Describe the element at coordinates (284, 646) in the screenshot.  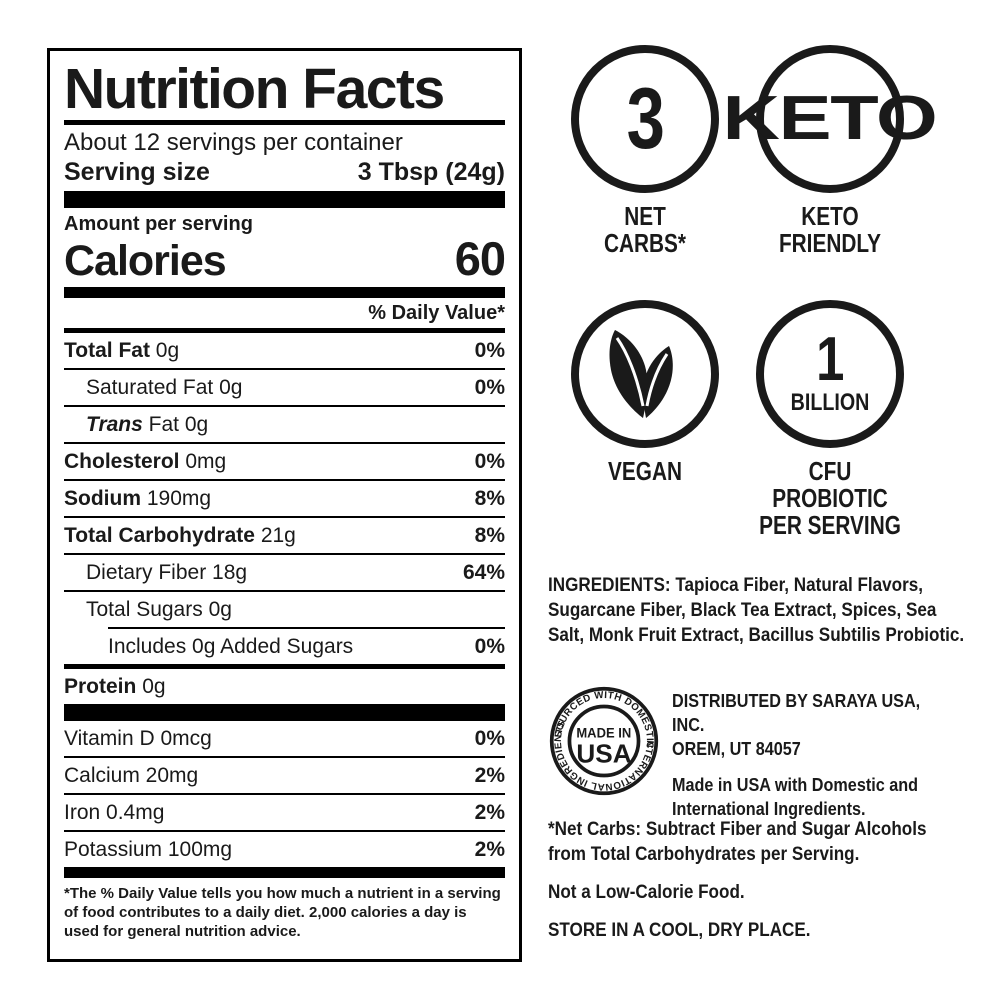
I see `table-row: Includes 0g Added Sugars 0%` at that location.